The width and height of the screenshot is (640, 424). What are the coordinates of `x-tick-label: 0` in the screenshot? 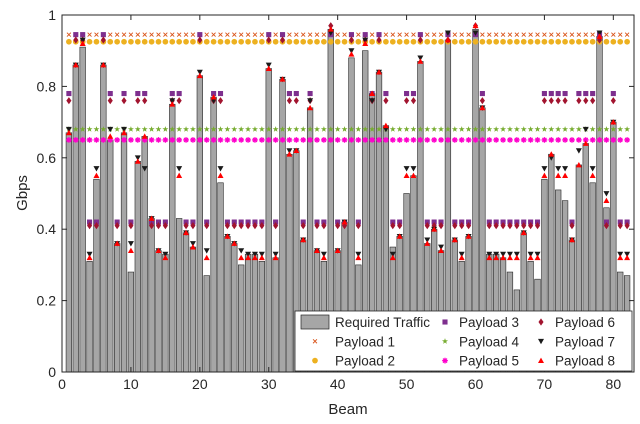 It's located at (62, 384).